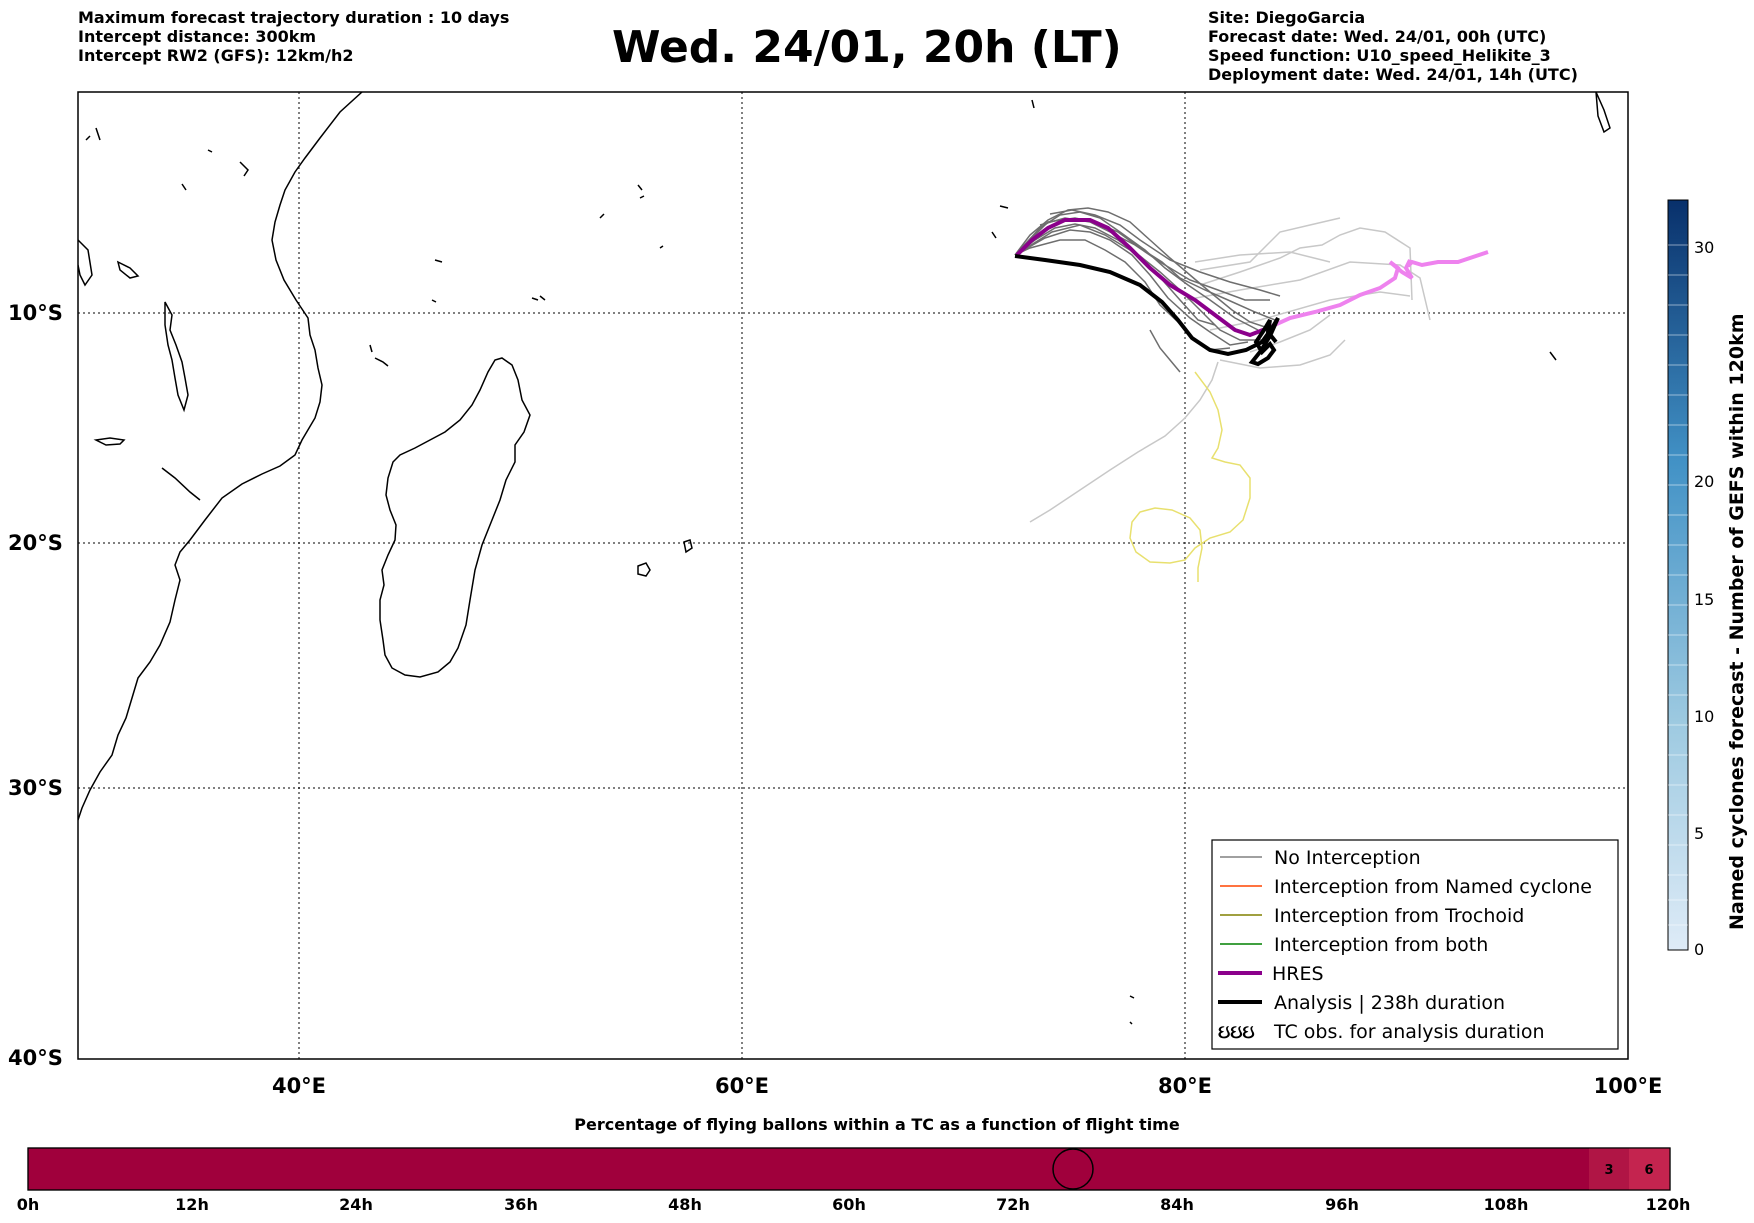  Describe the element at coordinates (35, 685) in the screenshot. I see `latitude-labels: 10°S 20°S 30°S 40°S` at that location.